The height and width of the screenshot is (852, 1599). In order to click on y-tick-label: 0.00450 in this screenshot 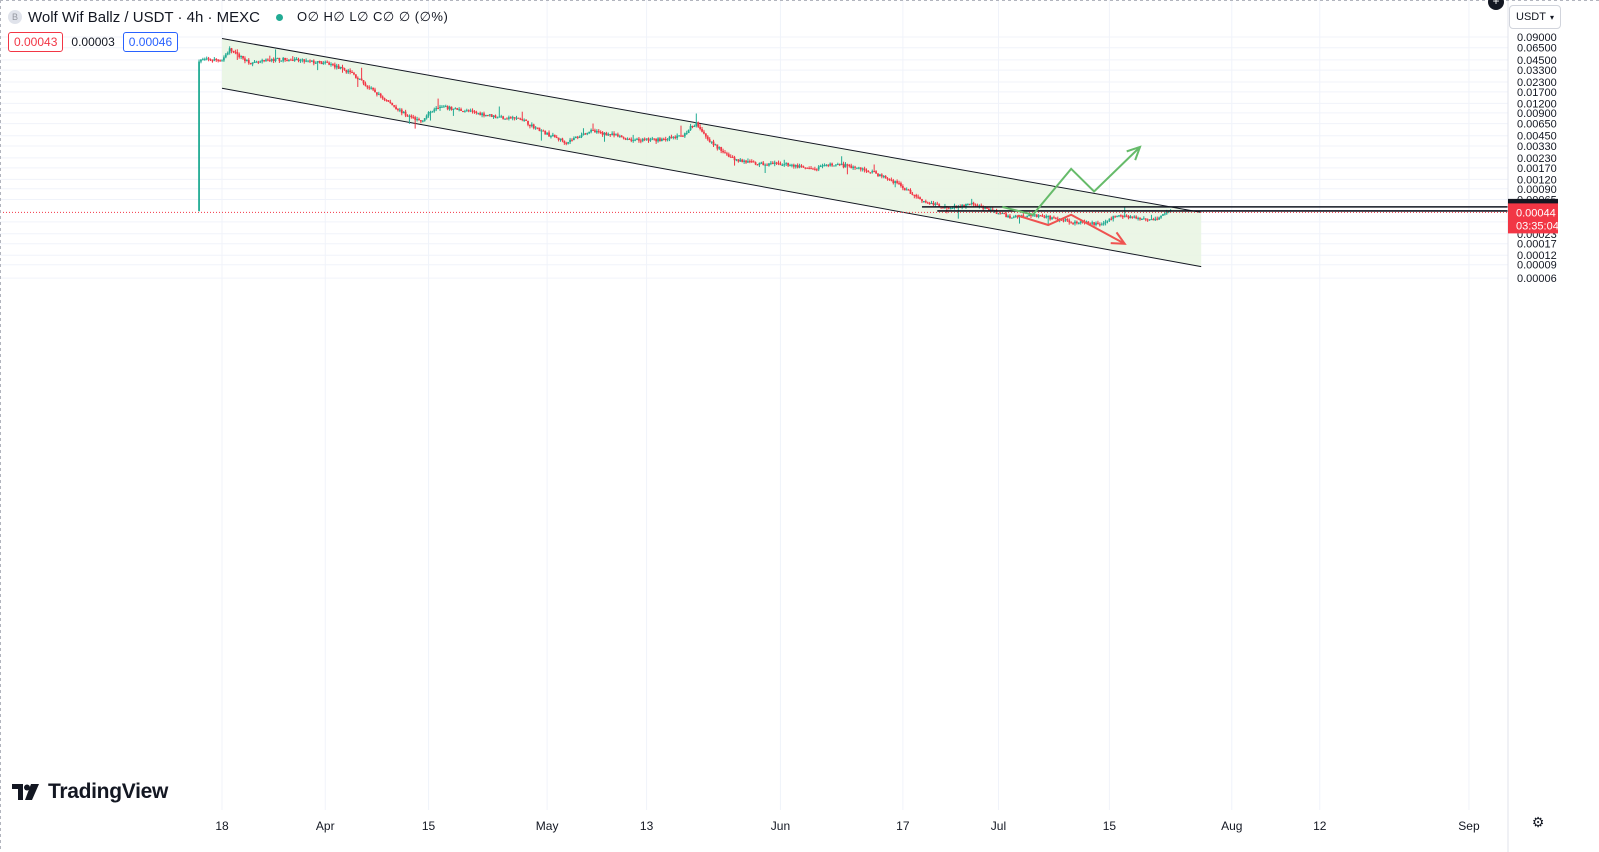, I will do `click(1537, 137)`.